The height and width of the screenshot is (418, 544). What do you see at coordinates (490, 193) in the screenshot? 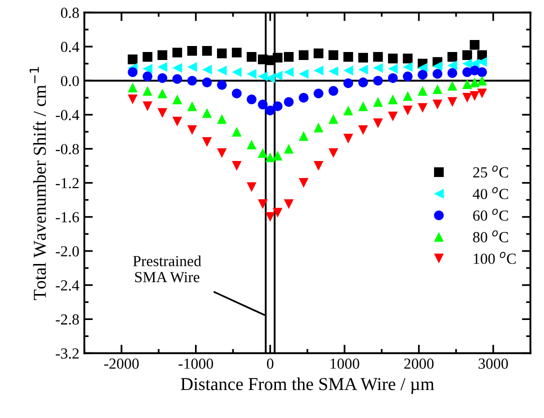
I see `legend-label: 40 $^{o}$C` at bounding box center [490, 193].